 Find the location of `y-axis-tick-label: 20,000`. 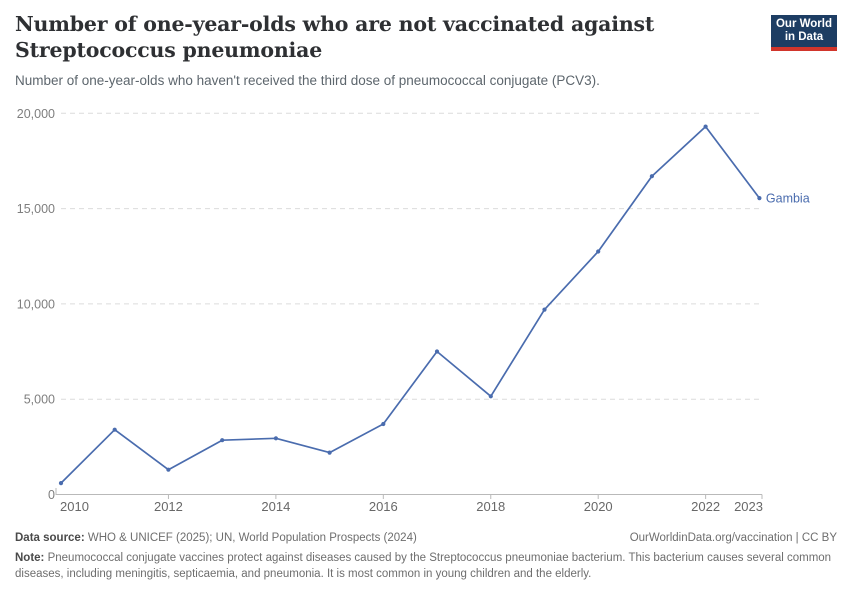

y-axis-tick-label: 20,000 is located at coordinates (36, 114).